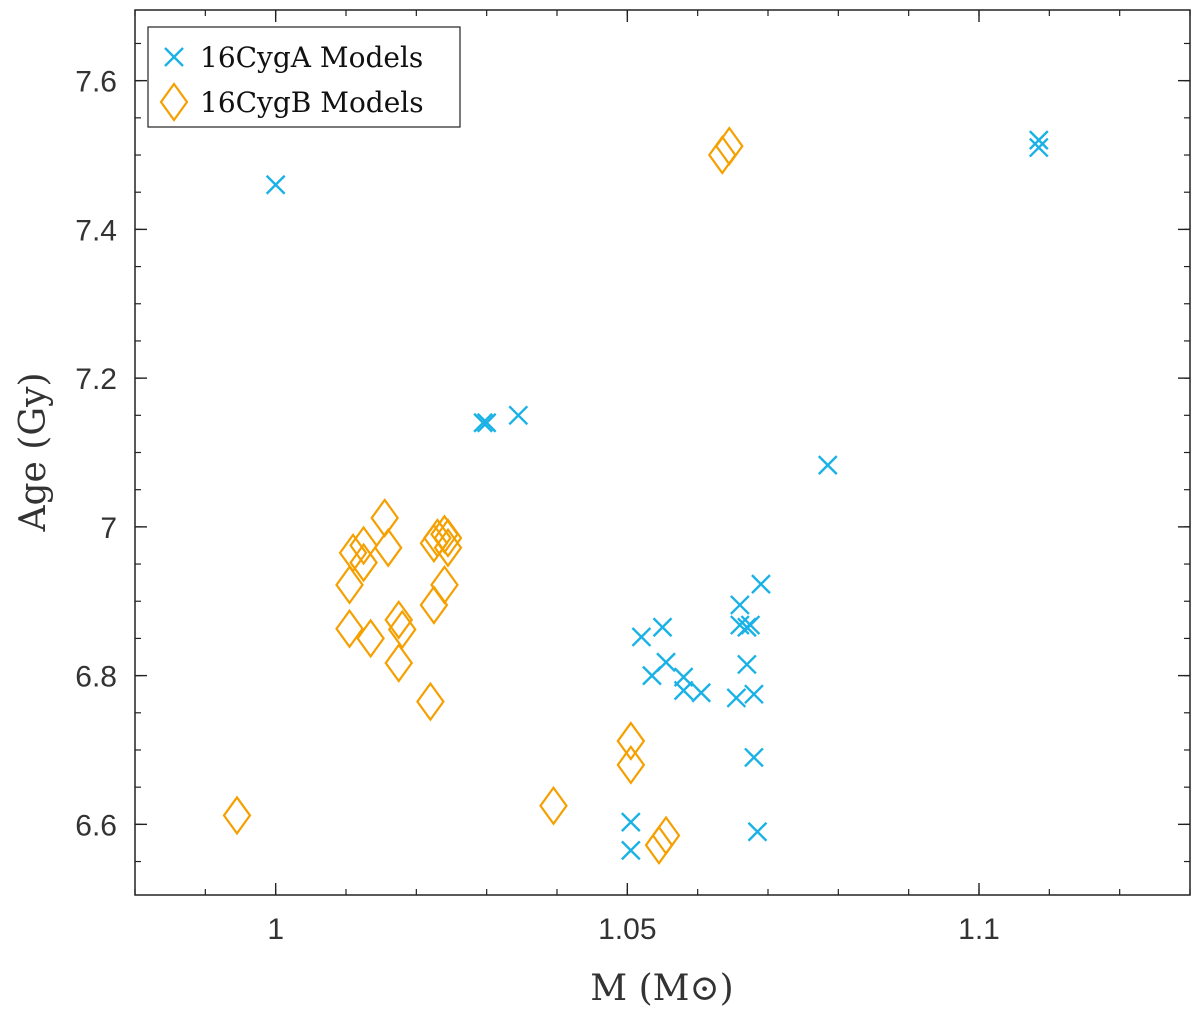 The height and width of the screenshot is (1012, 1200). I want to click on x-tick-label: 1.05, so click(627, 929).